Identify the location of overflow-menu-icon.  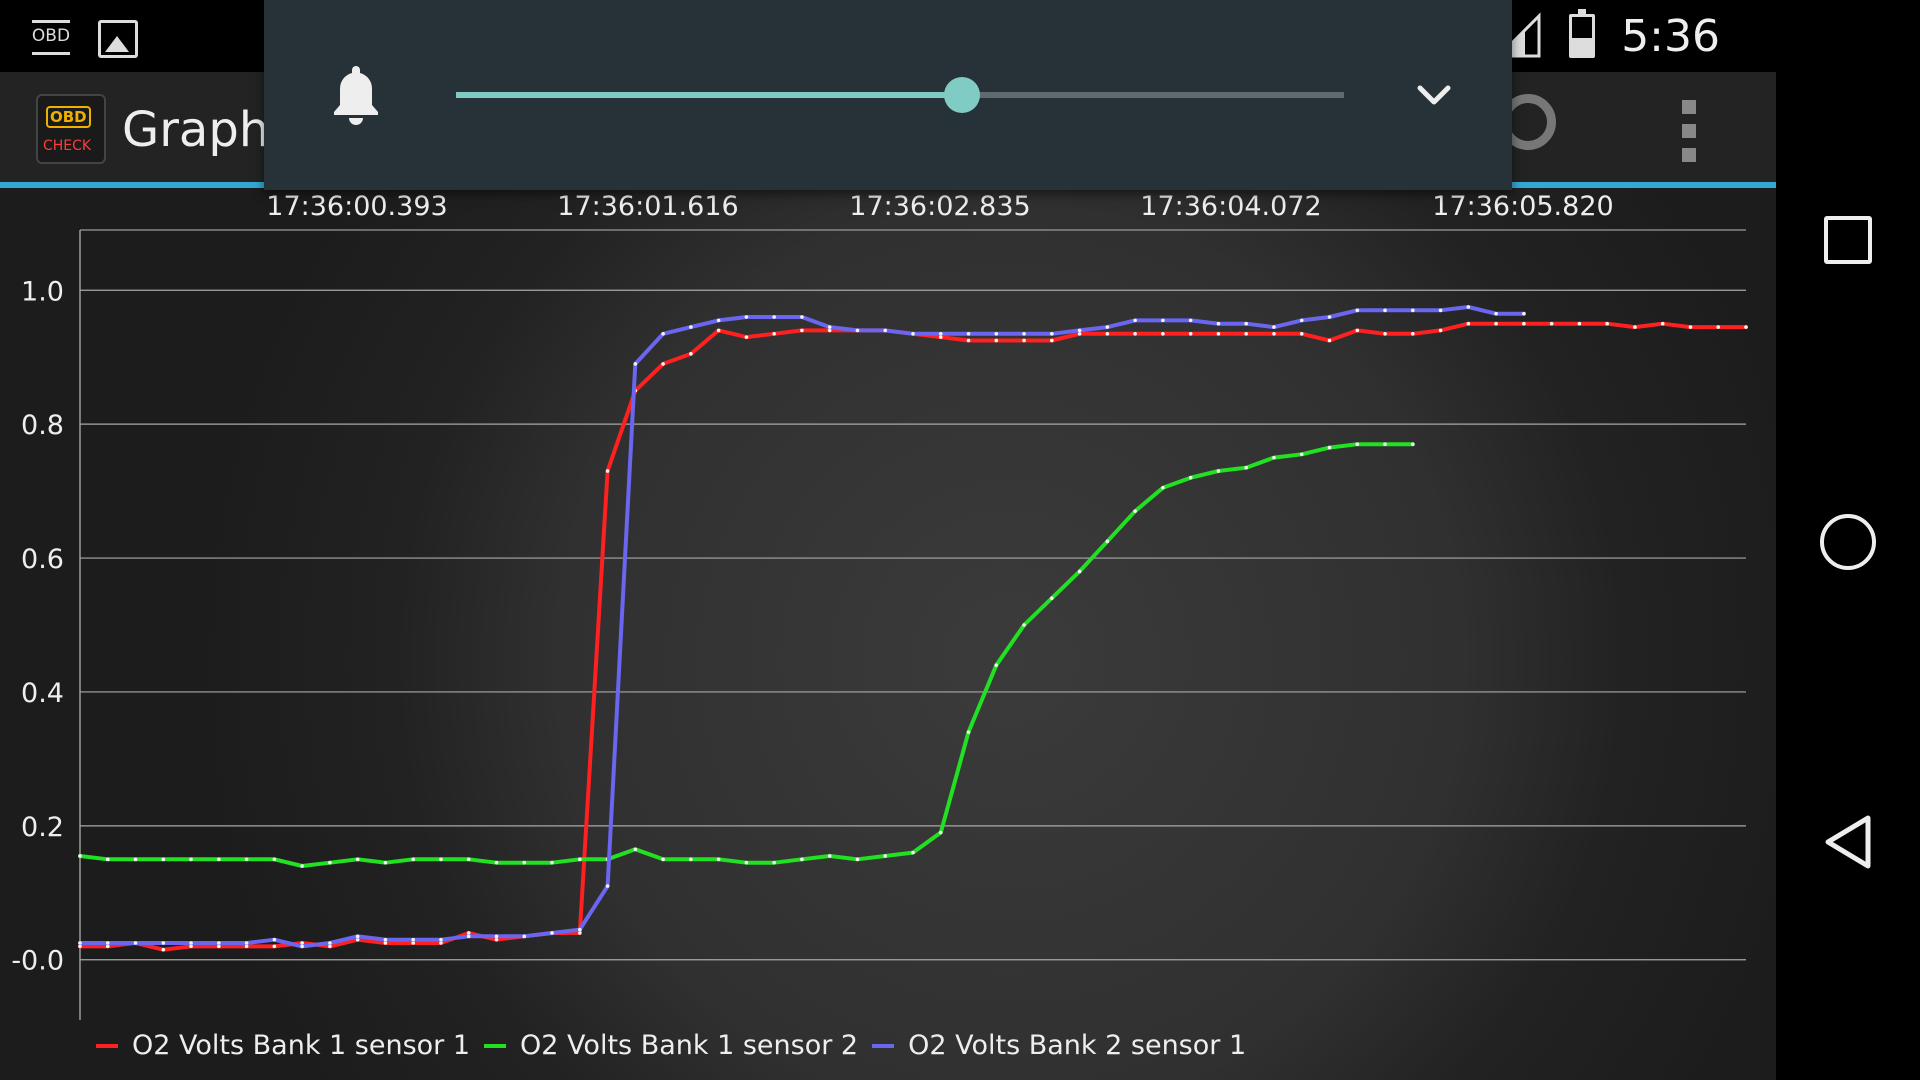
(1690, 133).